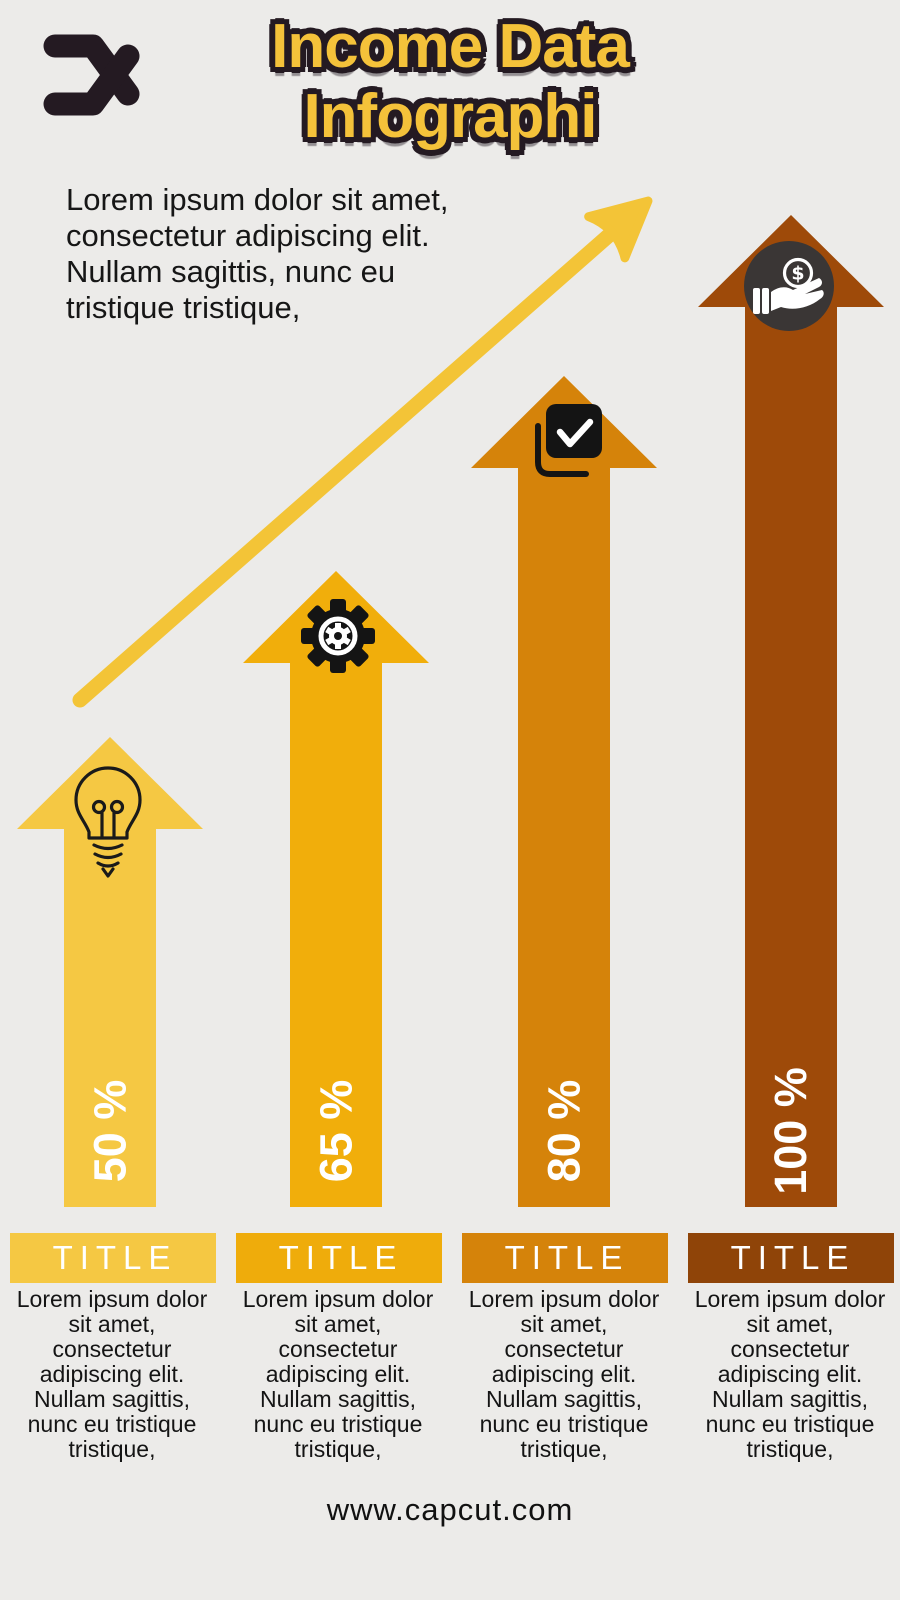 The width and height of the screenshot is (900, 1600). Describe the element at coordinates (797, 274) in the screenshot. I see `dollar-sign-glyph: $` at that location.